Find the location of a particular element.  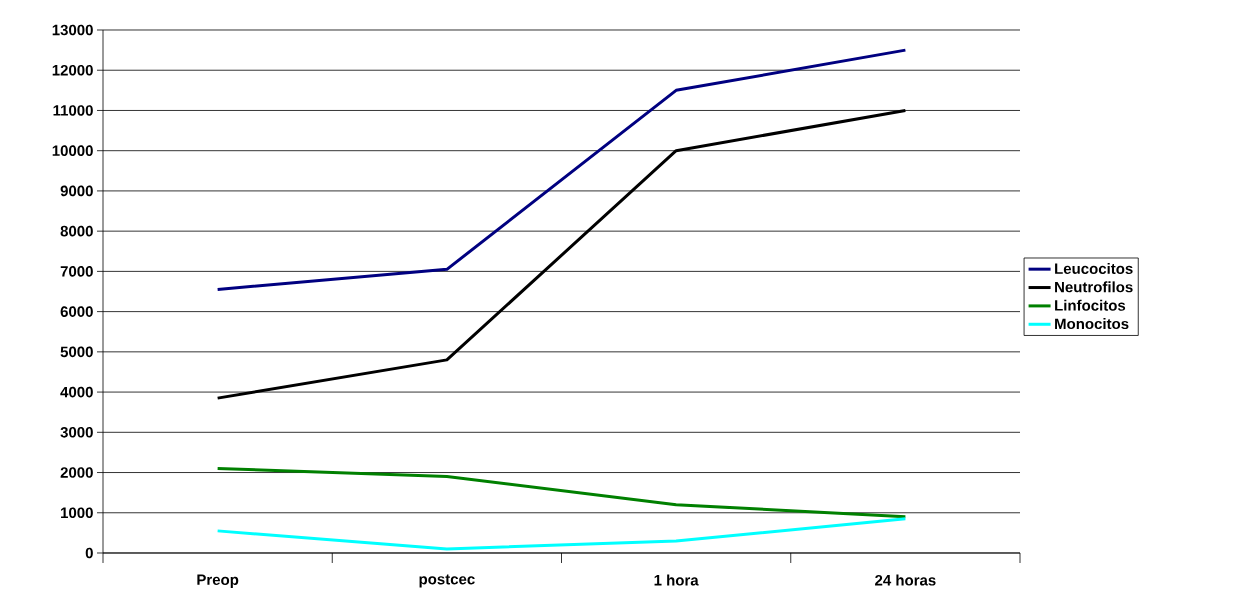

y-tick-label: 2000 is located at coordinates (76, 472).